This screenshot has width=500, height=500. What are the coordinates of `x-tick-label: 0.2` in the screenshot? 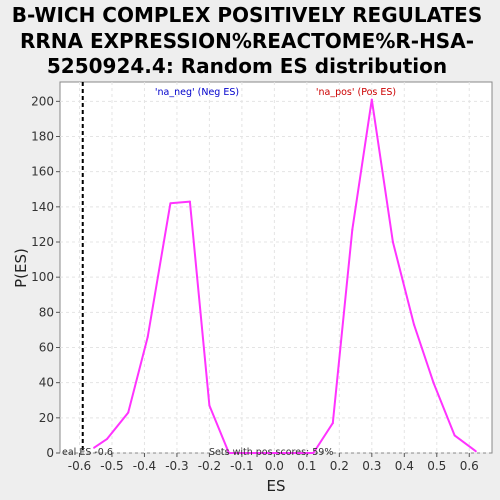 It's located at (339, 466).